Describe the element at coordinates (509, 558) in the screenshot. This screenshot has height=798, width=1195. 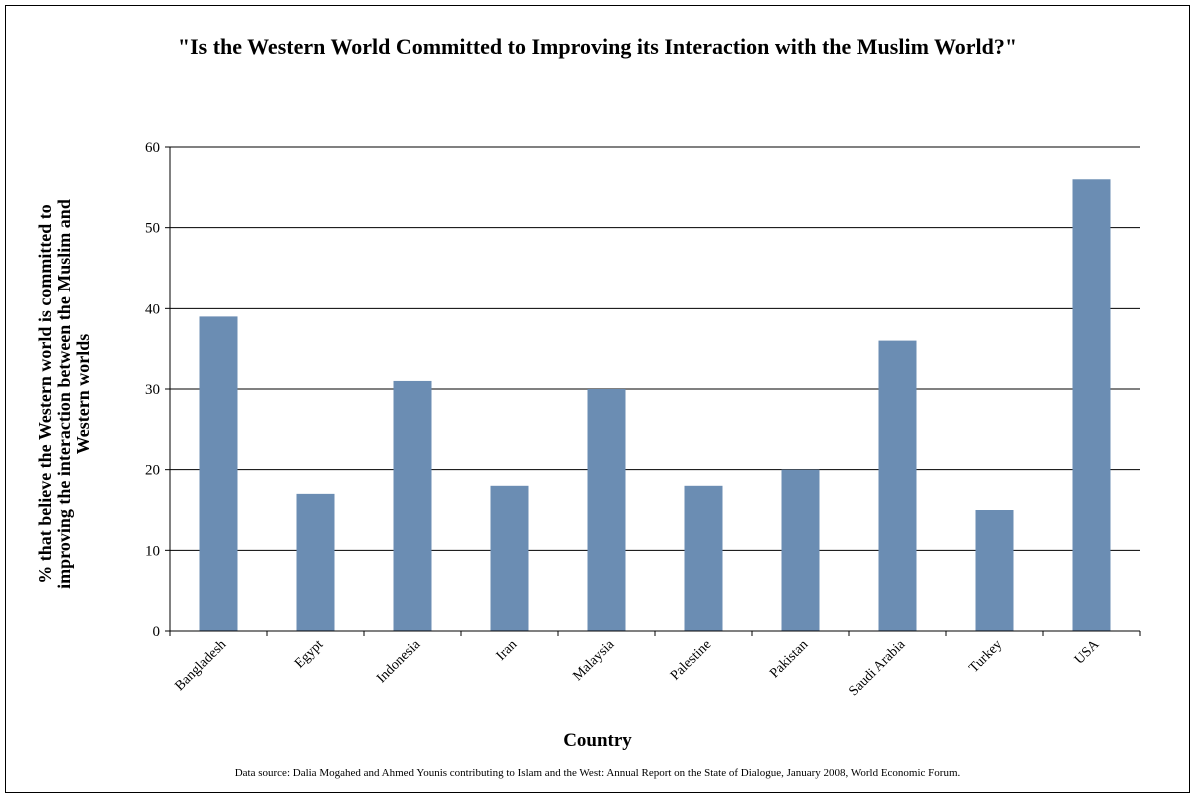
I see `bar-iran` at that location.